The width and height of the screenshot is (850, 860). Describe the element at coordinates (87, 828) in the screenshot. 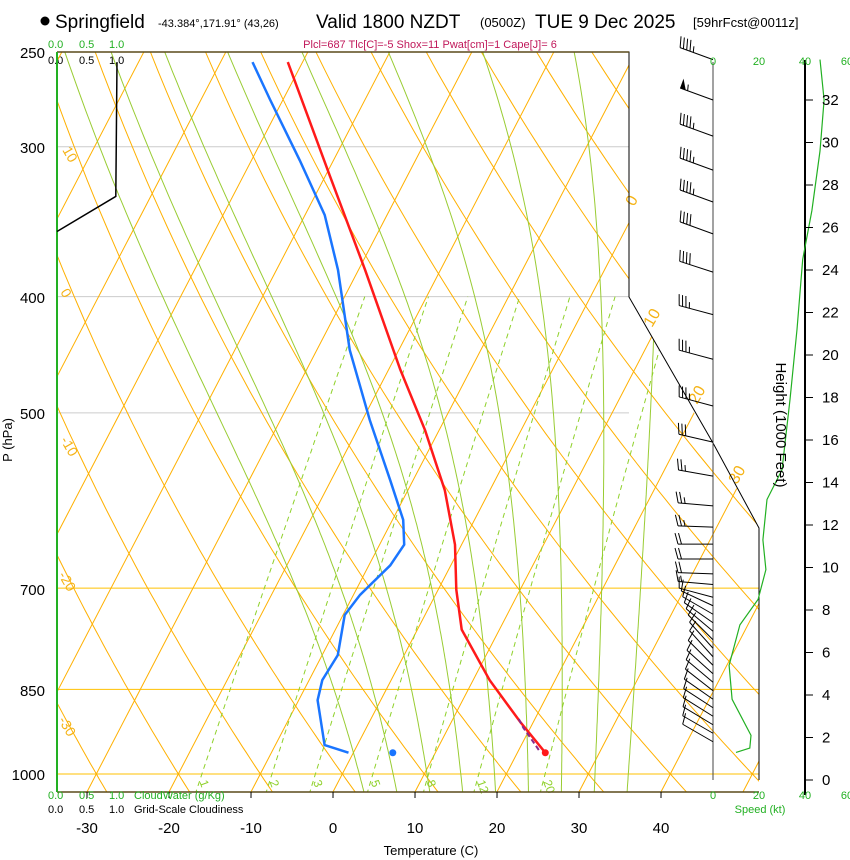

I see `temp-tick-label: -30` at that location.